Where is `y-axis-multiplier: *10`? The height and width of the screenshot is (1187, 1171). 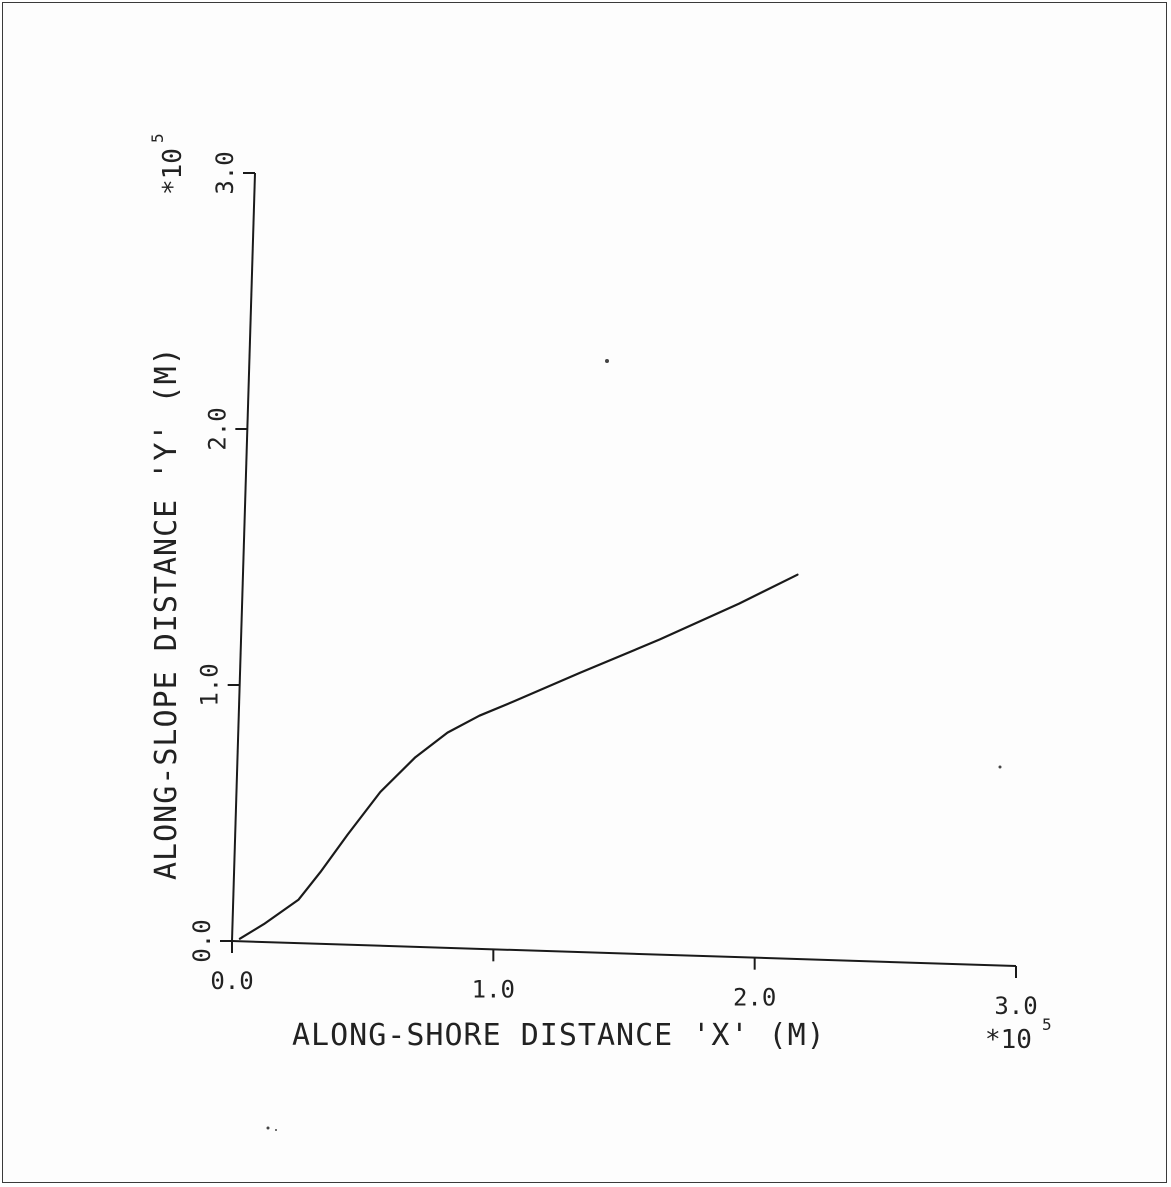 y-axis-multiplier: *10 is located at coordinates (173, 171).